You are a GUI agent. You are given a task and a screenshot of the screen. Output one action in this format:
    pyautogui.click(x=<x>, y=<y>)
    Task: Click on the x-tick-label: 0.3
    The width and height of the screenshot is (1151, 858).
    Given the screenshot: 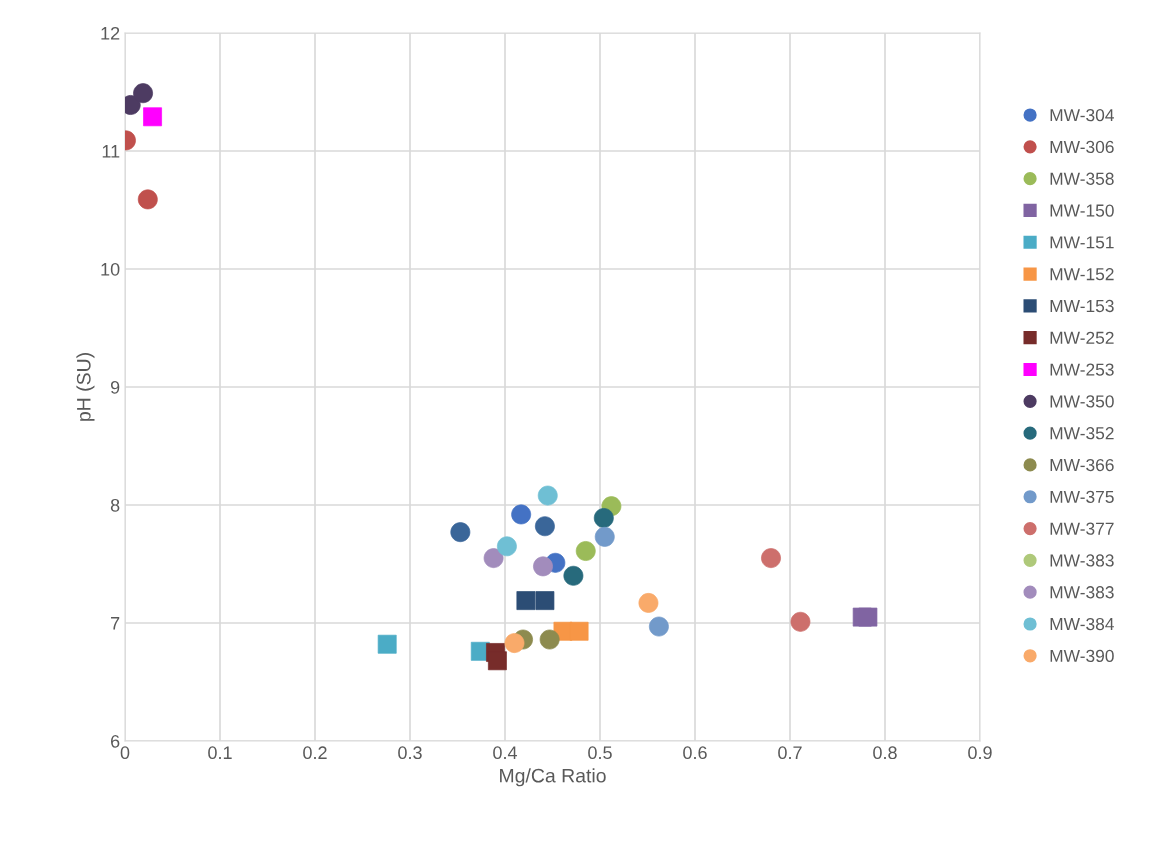 What is the action you would take?
    pyautogui.click(x=410, y=753)
    